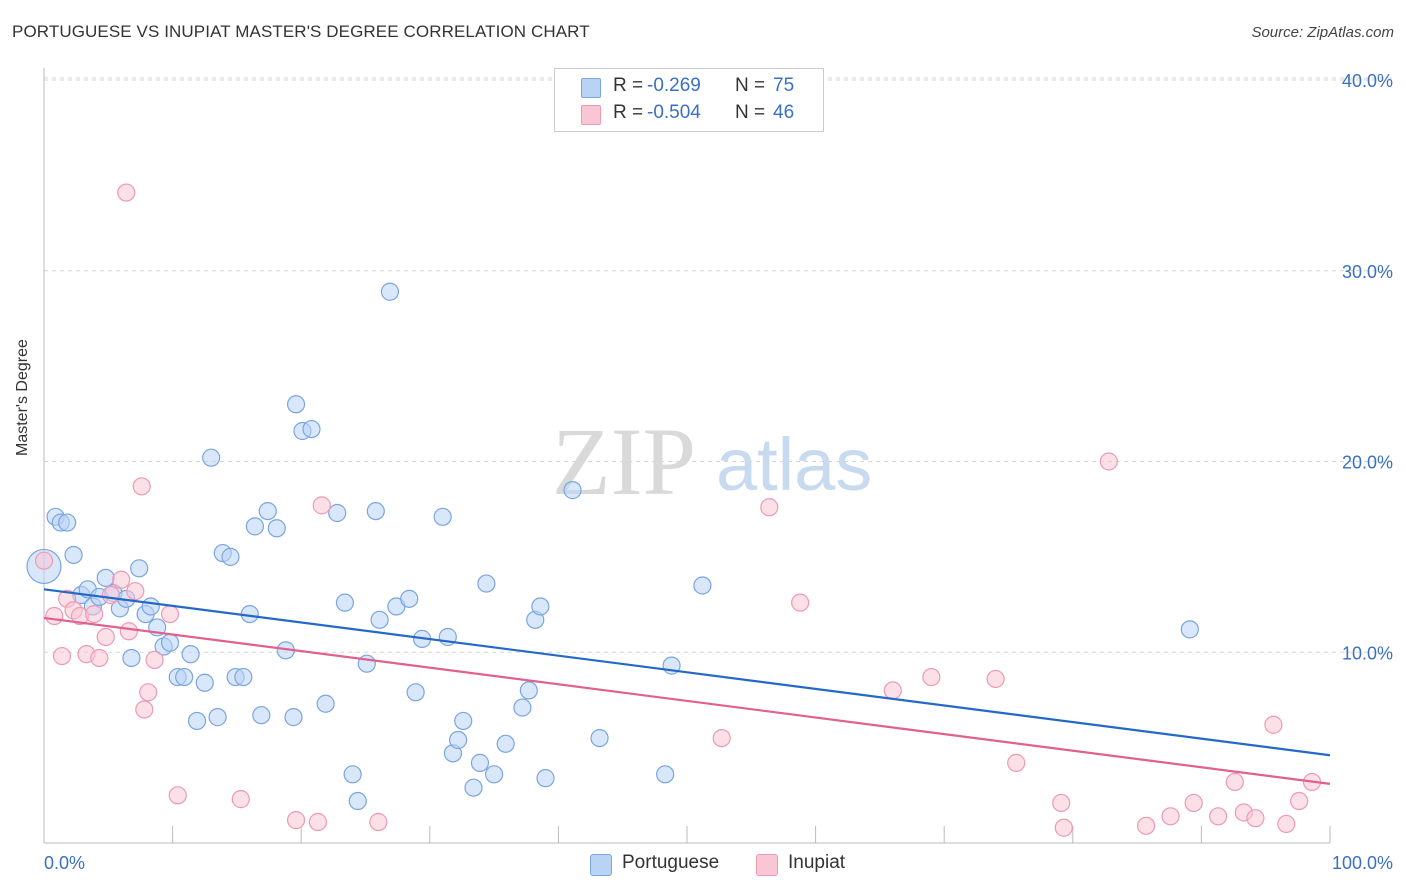  Describe the element at coordinates (1362, 863) in the screenshot. I see `x-tick-label: 100.0%` at that location.